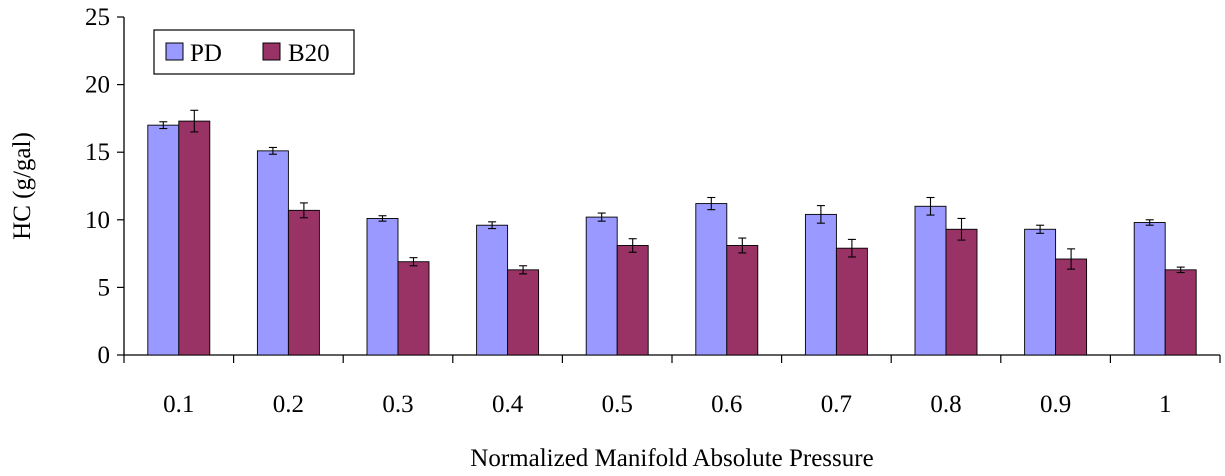  Describe the element at coordinates (309, 53) in the screenshot. I see `legend-label-b20: B20` at that location.